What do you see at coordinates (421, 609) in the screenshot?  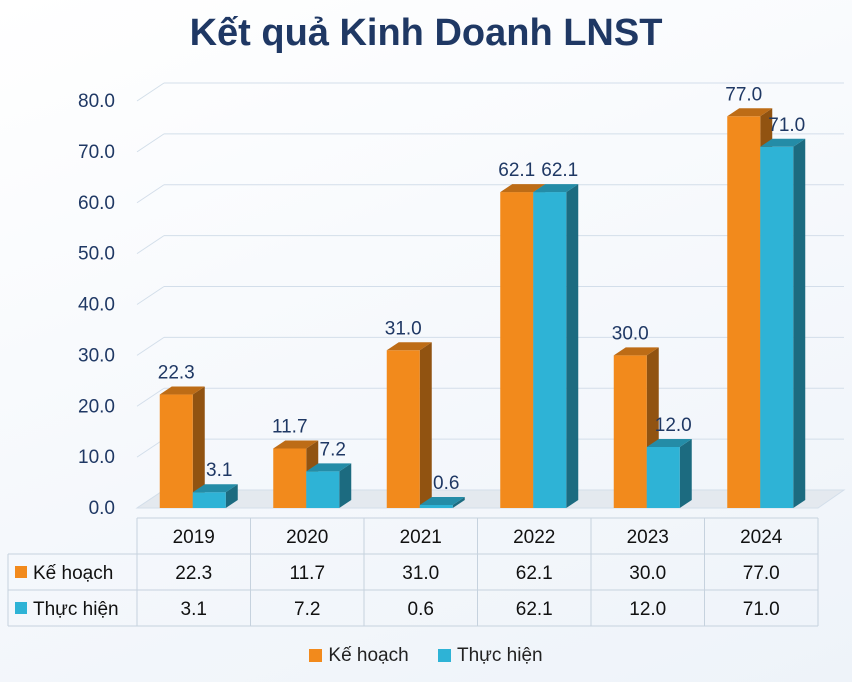 I see `table-cell-thuc-hien: 0.6` at bounding box center [421, 609].